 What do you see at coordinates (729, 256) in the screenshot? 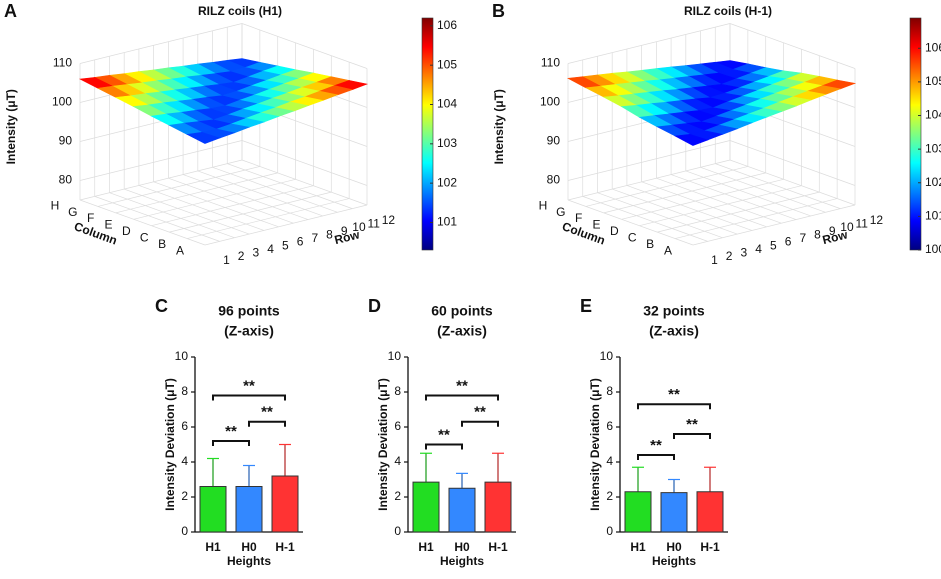
I see `row-tick-label: 2` at bounding box center [729, 256].